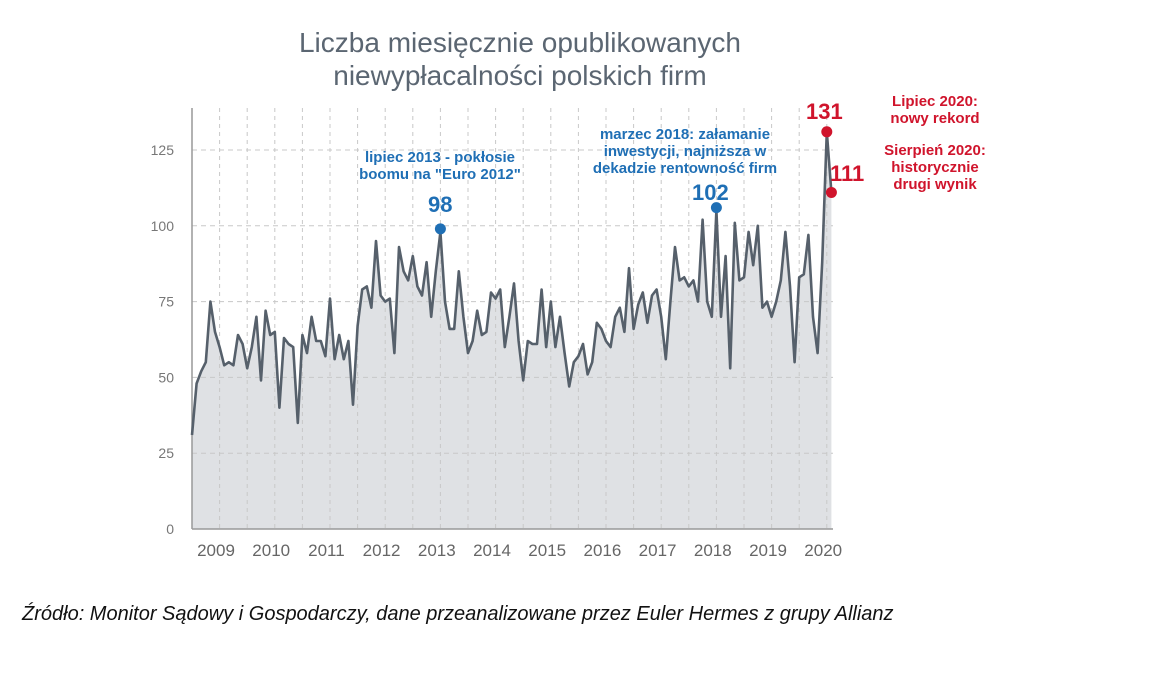 The height and width of the screenshot is (678, 1149). What do you see at coordinates (170, 529) in the screenshot?
I see `y-tick-label: 0` at bounding box center [170, 529].